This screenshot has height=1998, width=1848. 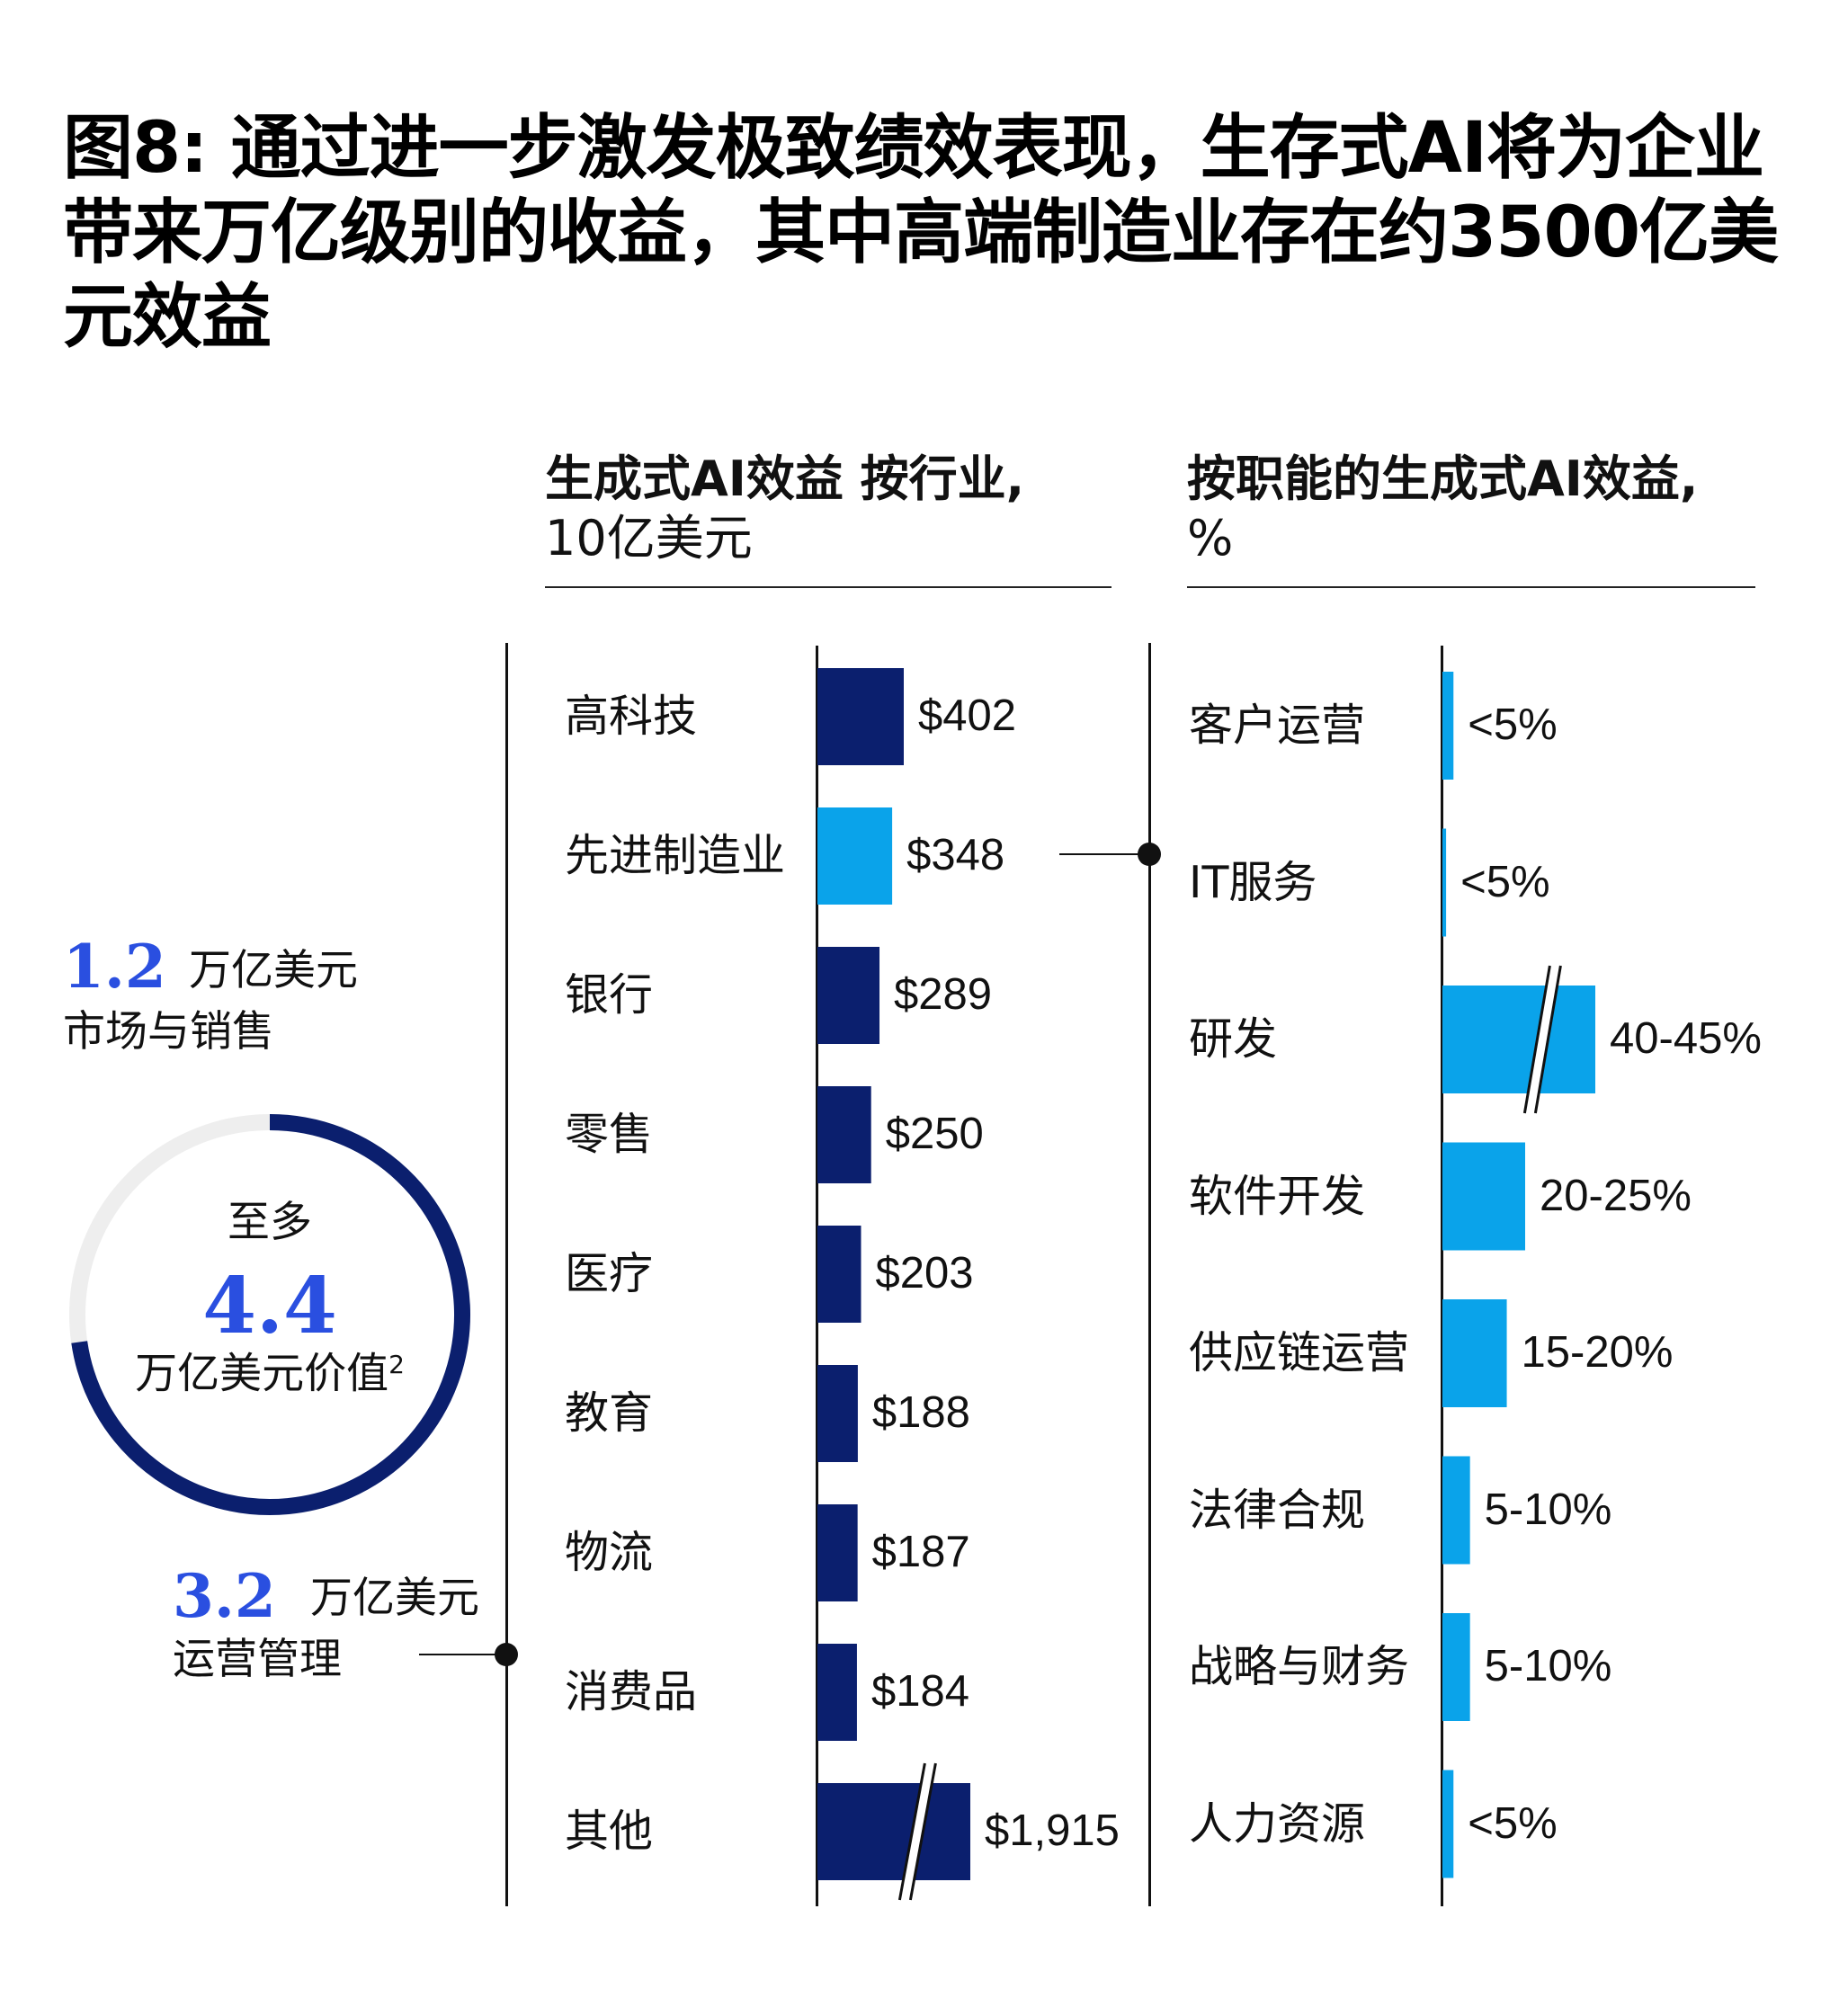 I want to click on function-category-label-6: 法律合规, so click(x=1277, y=1510).